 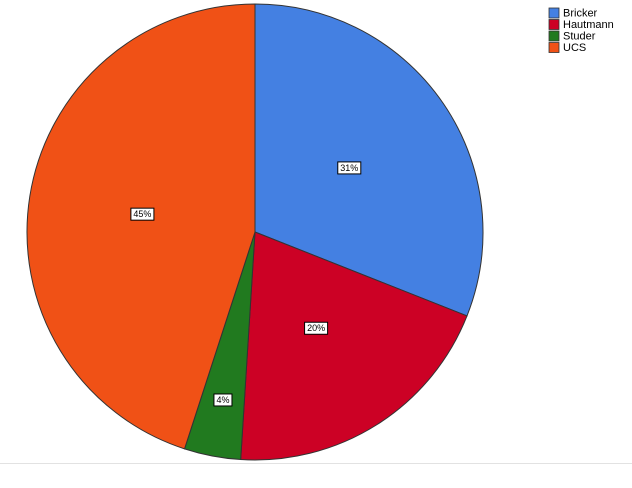 I want to click on data-label: 45%, so click(x=142, y=214).